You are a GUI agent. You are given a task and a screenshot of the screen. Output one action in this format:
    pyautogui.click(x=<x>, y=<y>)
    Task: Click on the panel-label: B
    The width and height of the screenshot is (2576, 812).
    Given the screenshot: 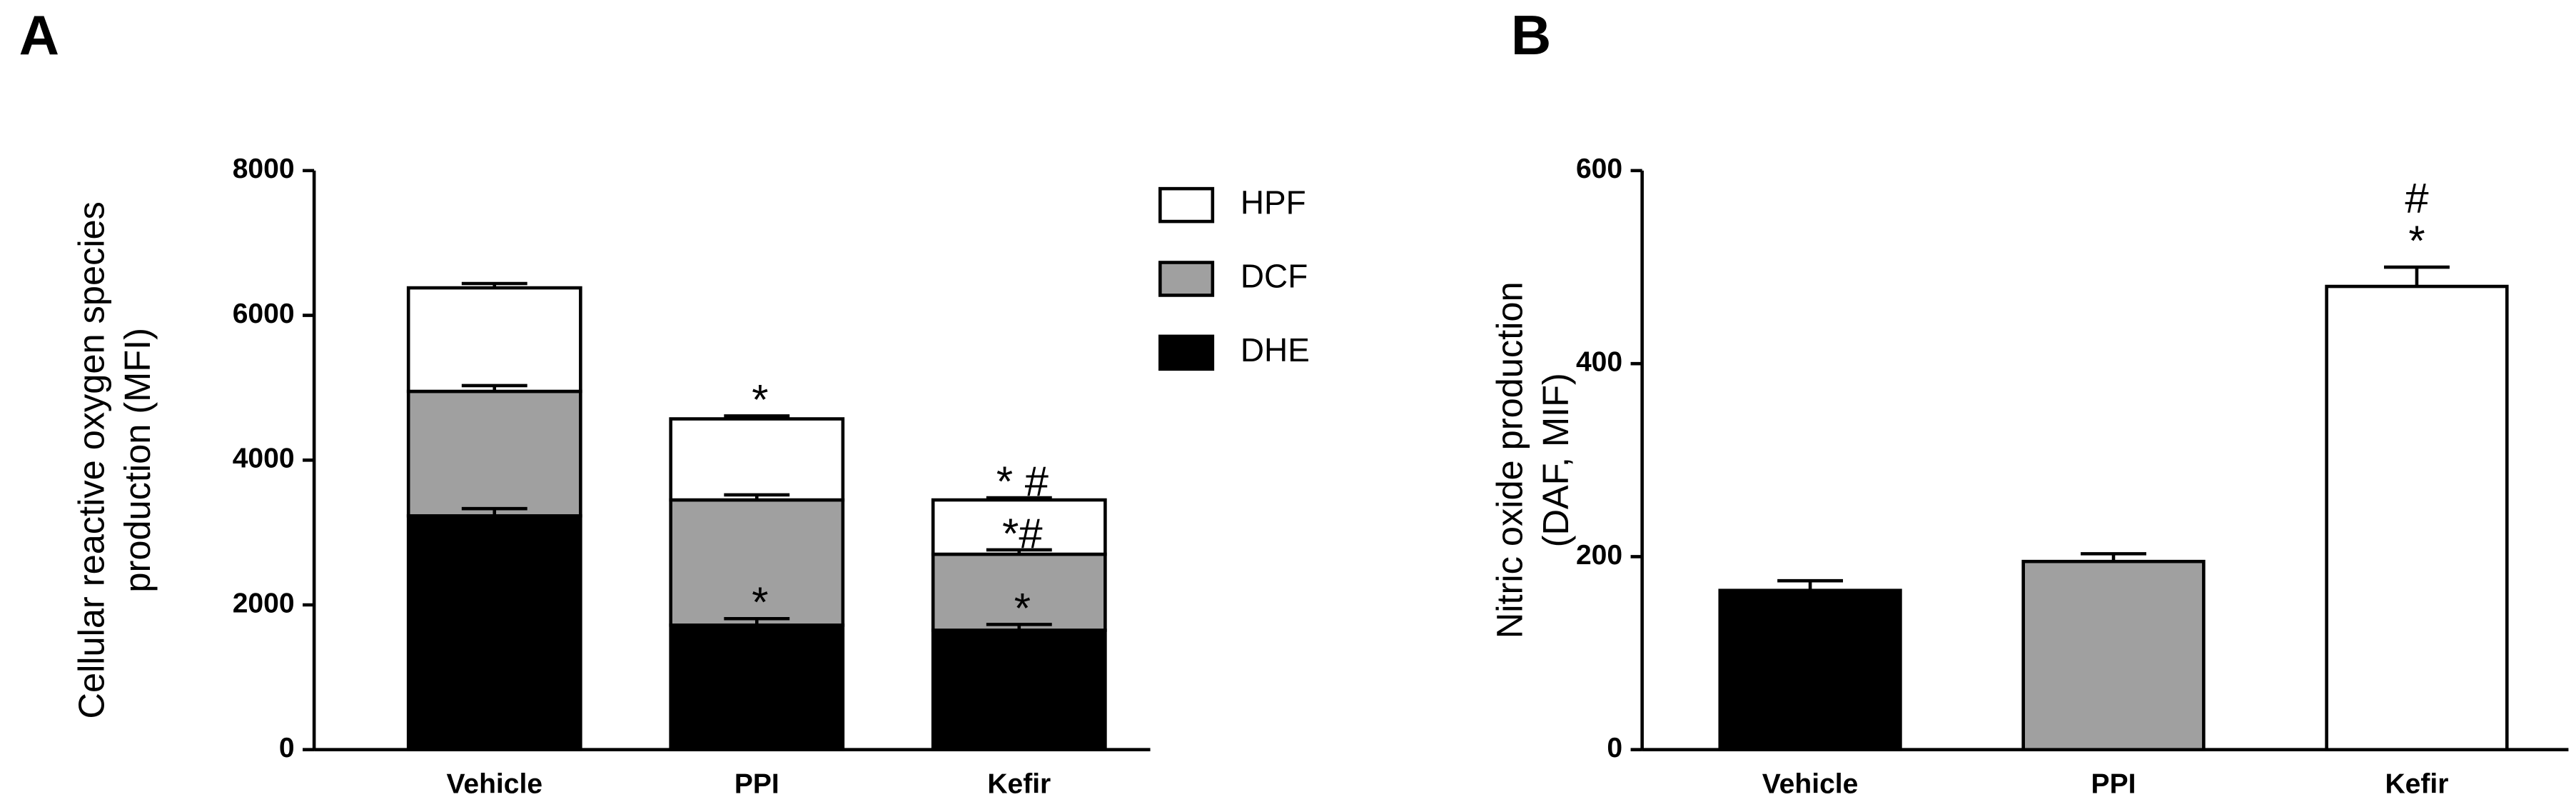 What is the action you would take?
    pyautogui.click(x=1531, y=35)
    